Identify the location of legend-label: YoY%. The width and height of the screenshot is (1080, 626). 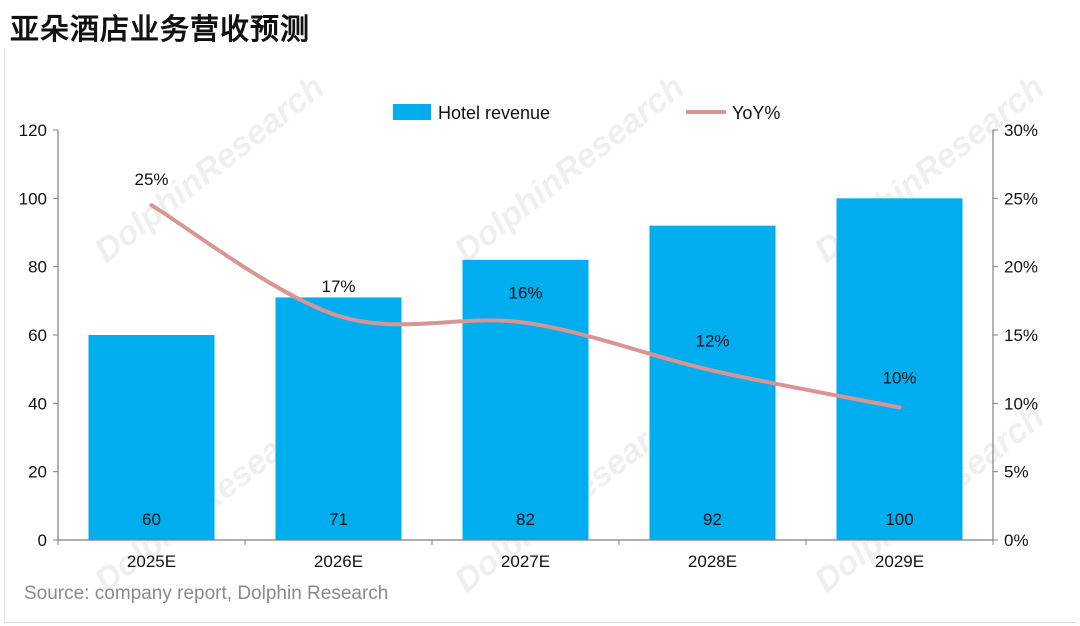
(756, 113).